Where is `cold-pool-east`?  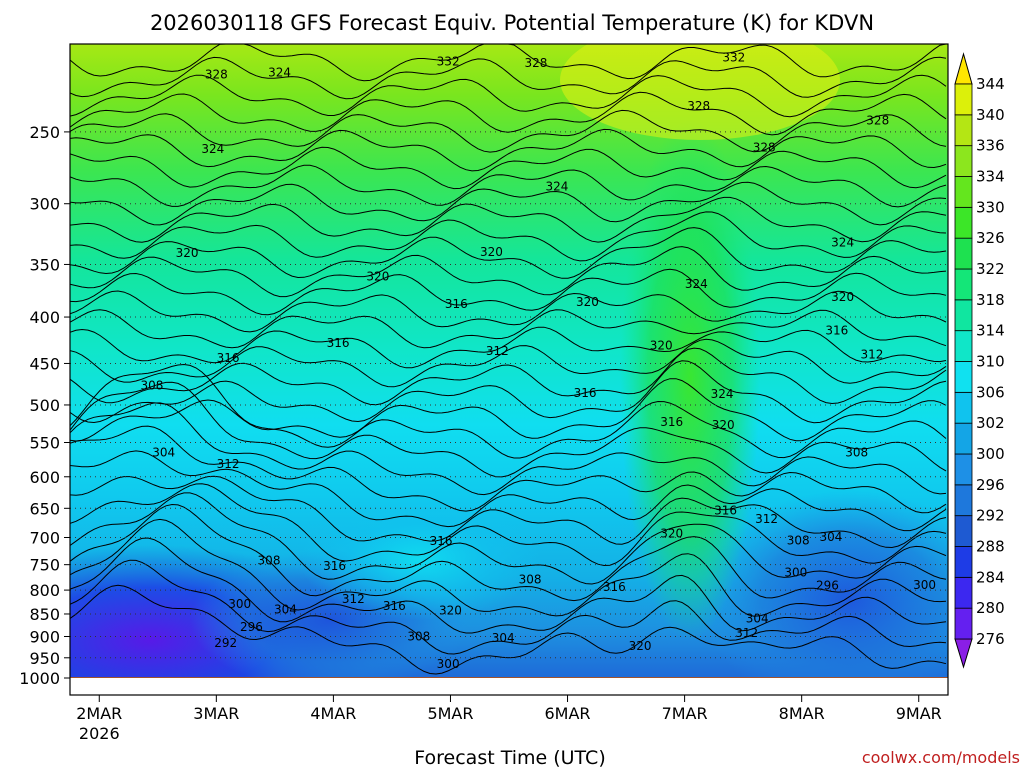 cold-pool-east is located at coordinates (824, 584).